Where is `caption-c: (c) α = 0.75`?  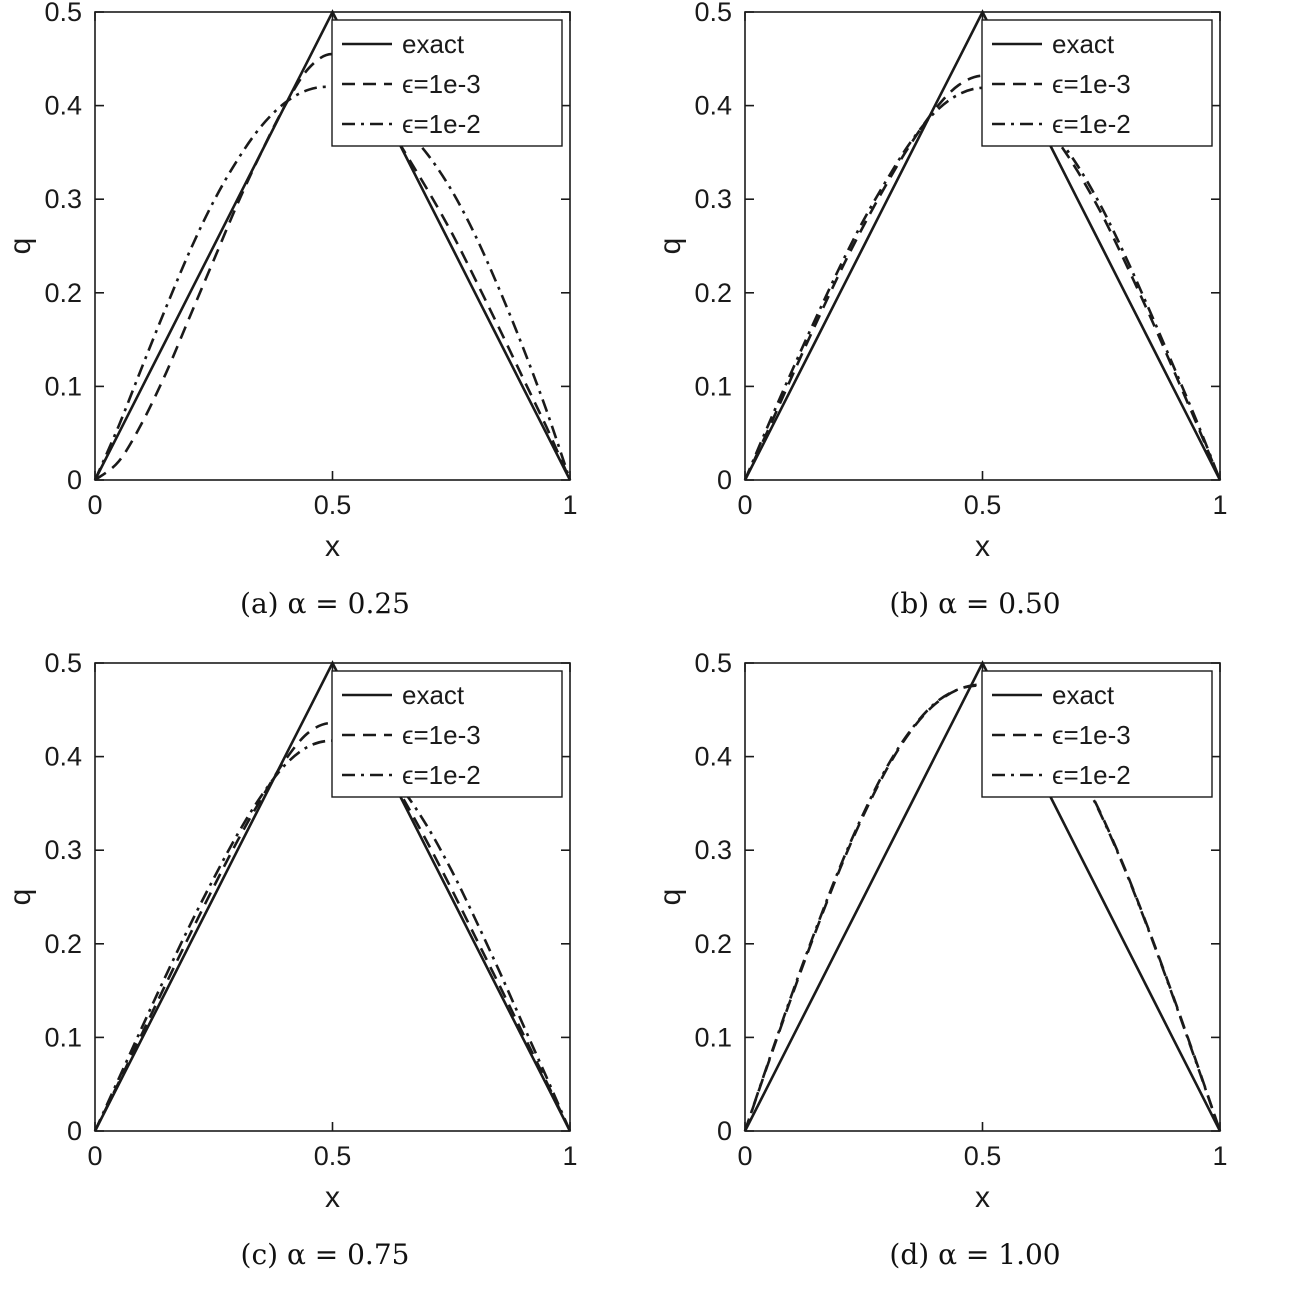 caption-c: (c) α = 0.75 is located at coordinates (325, 1254).